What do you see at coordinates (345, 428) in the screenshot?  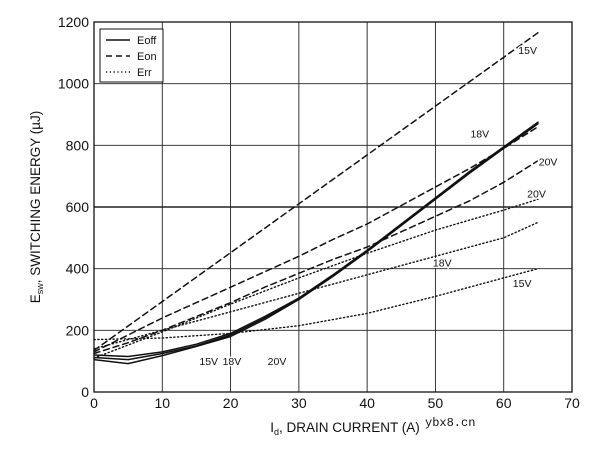 I see `x-axis-title: Id, DRAIN CURRENT (A)` at bounding box center [345, 428].